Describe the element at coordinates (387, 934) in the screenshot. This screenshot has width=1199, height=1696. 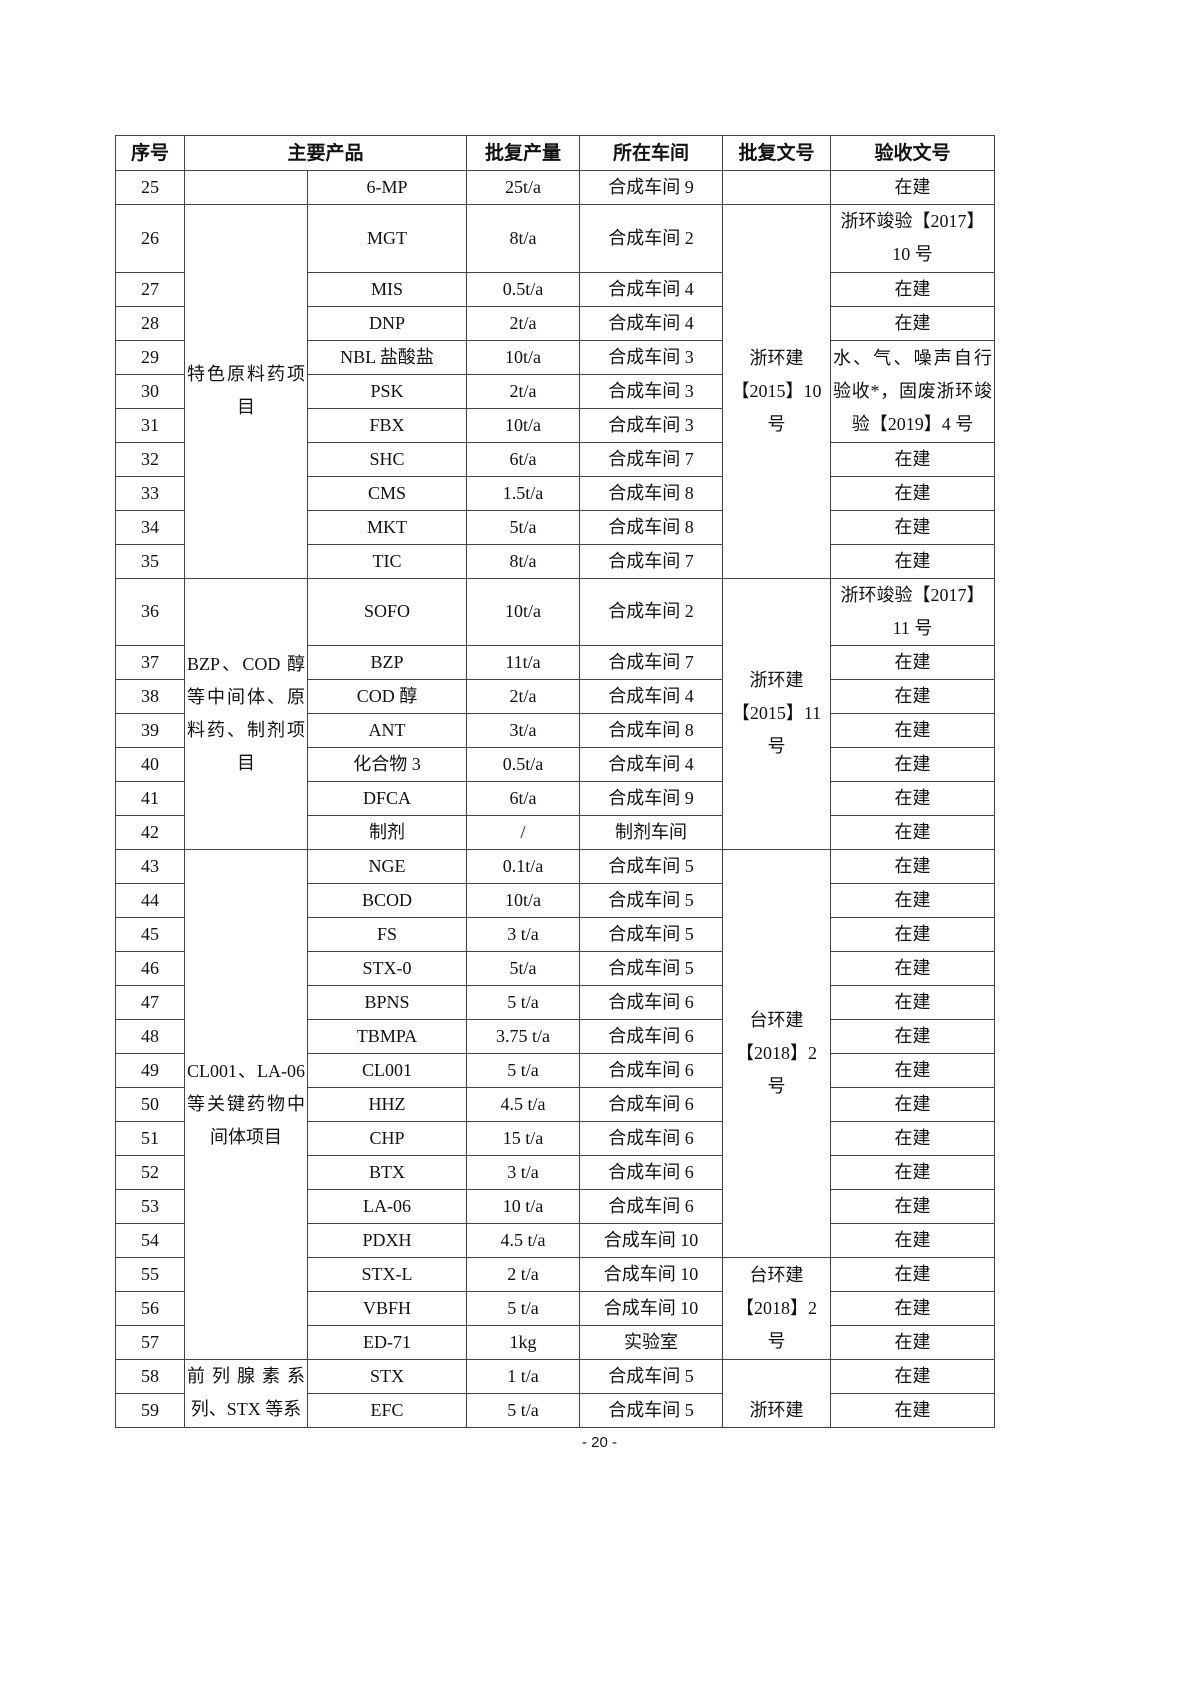
I see `product-cell: FS` at that location.